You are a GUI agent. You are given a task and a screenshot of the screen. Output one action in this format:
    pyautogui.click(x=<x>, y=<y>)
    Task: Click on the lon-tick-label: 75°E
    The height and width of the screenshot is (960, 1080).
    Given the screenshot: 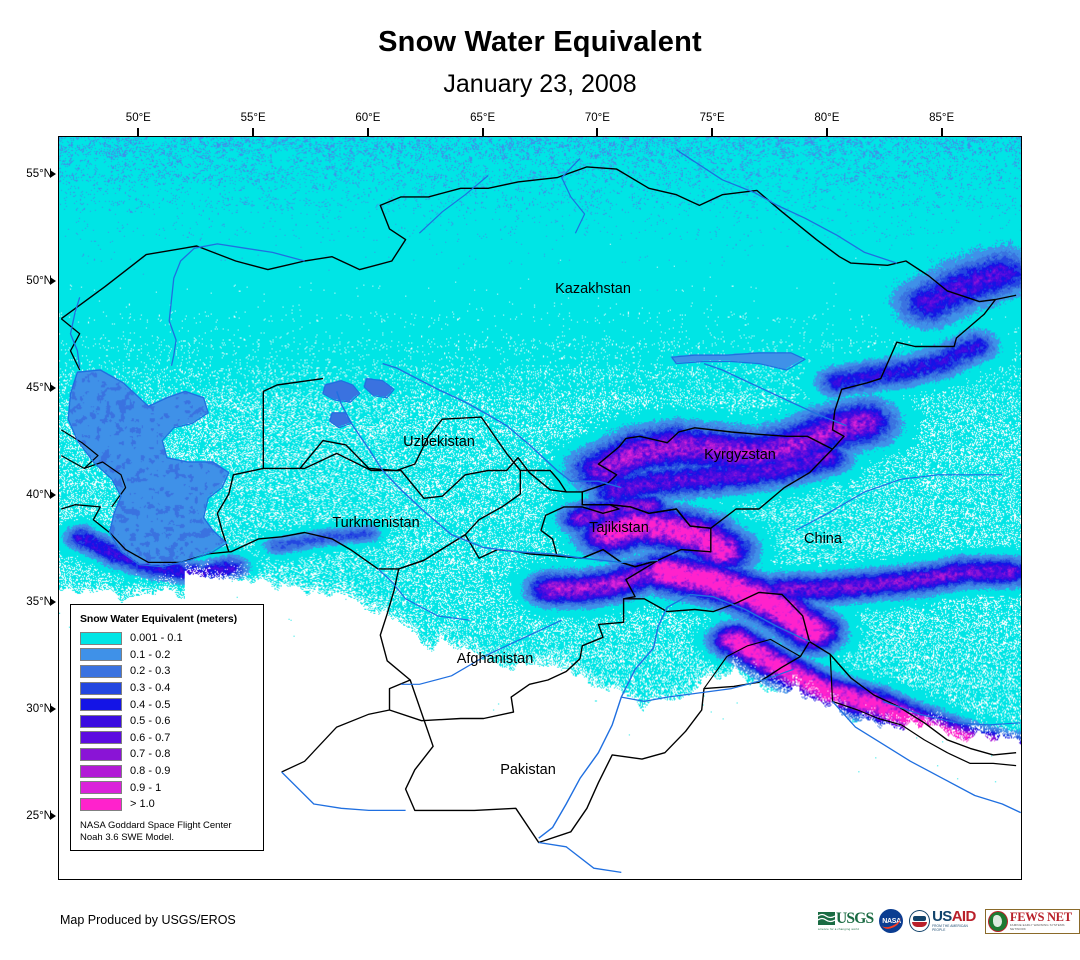 What is the action you would take?
    pyautogui.click(x=712, y=118)
    